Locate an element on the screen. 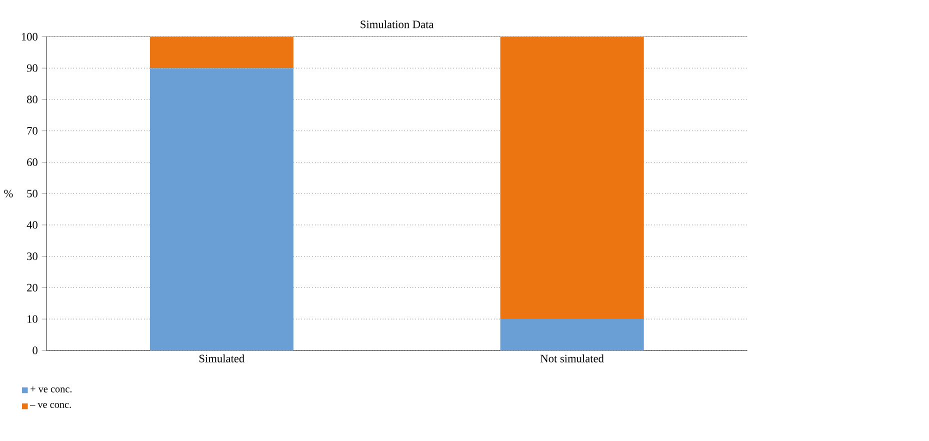 This screenshot has height=441, width=929. y-tick-label: 80 is located at coordinates (32, 100).